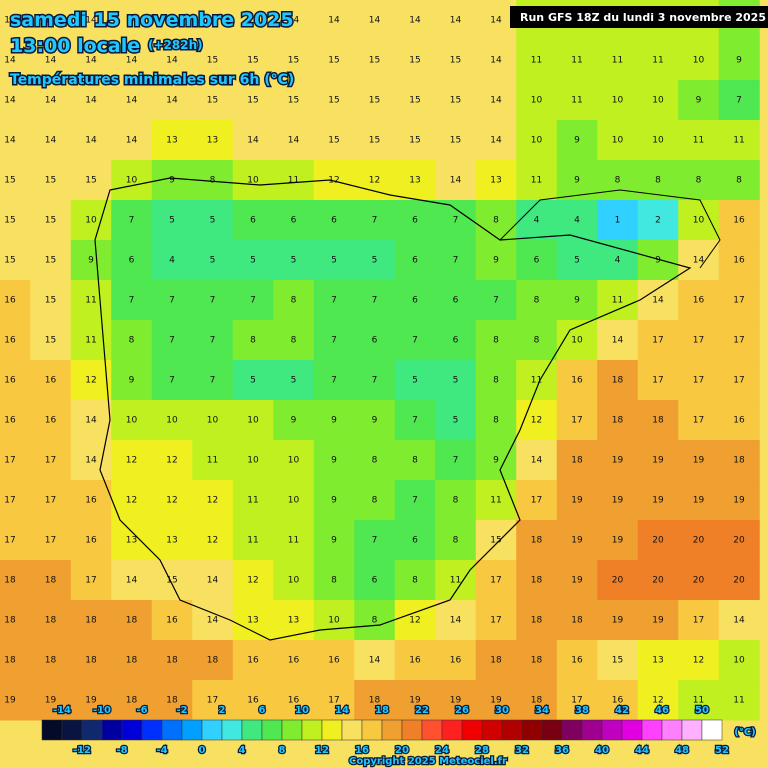 The height and width of the screenshot is (768, 768). Describe the element at coordinates (522, 750) in the screenshot. I see `legend-label: 32` at that location.